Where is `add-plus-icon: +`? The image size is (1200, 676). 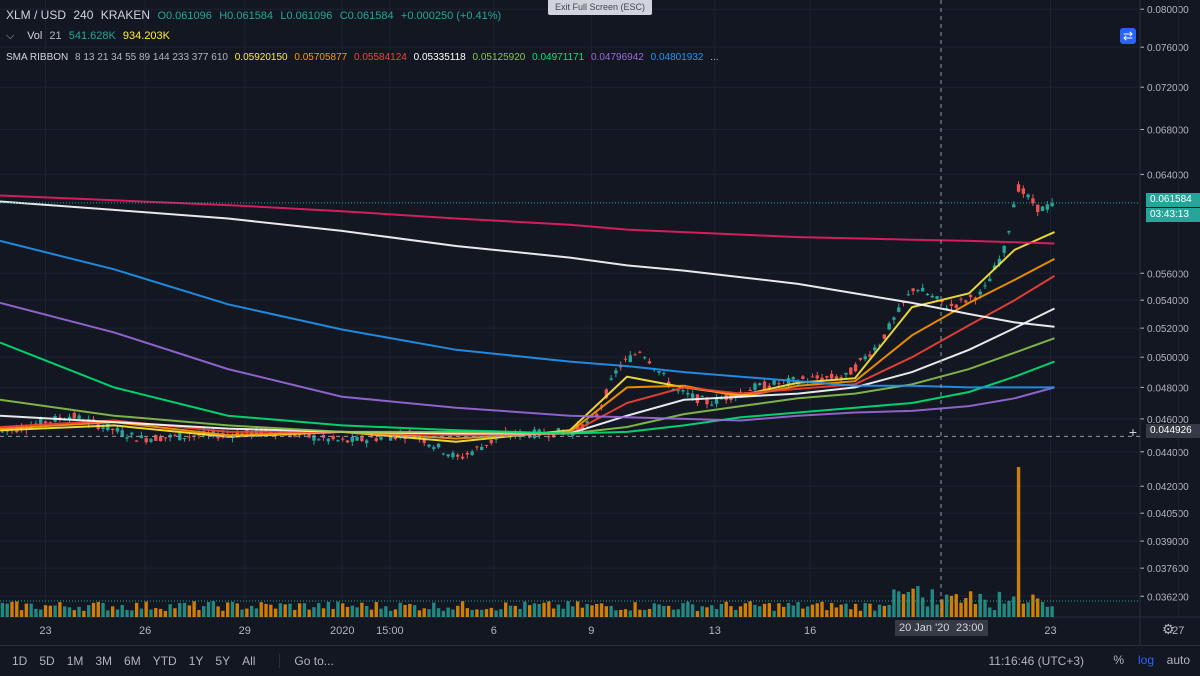
add-plus-icon: + is located at coordinates (1133, 432).